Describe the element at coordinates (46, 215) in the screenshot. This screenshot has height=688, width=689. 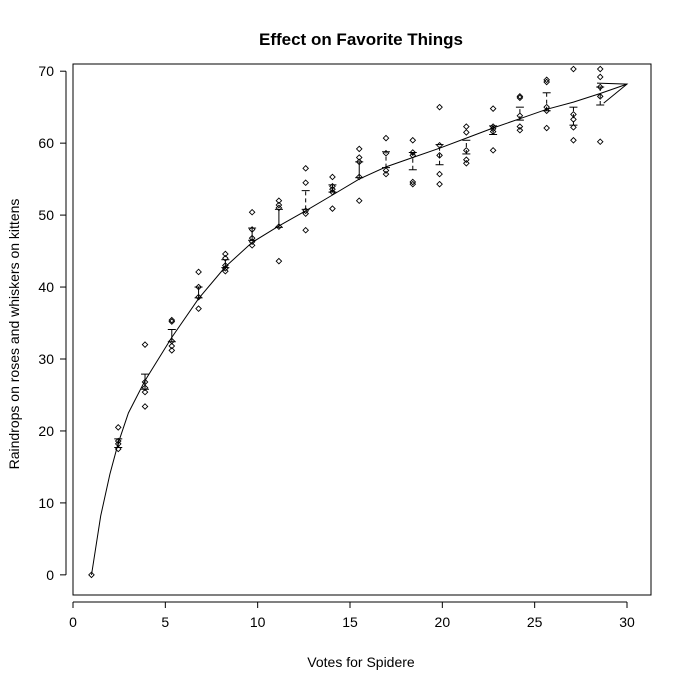
I see `y-tick-label: 50` at that location.